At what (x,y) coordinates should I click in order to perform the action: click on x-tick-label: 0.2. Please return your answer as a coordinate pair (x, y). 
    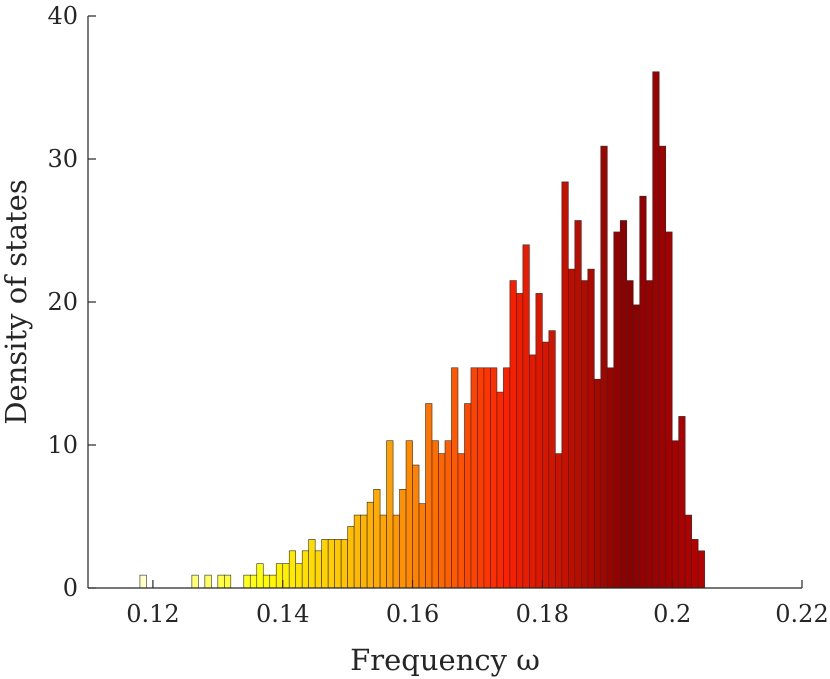
    Looking at the image, I should click on (672, 614).